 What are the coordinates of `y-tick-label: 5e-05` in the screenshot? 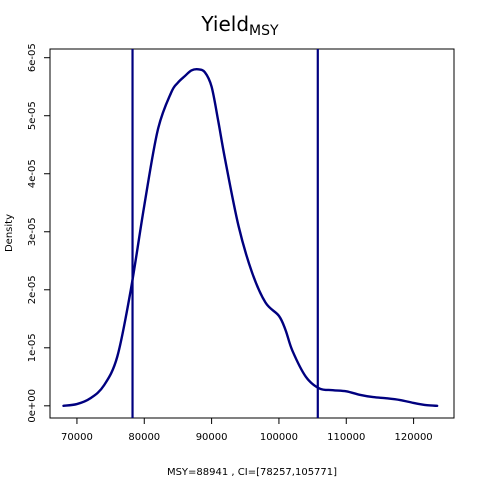 It's located at (32, 115).